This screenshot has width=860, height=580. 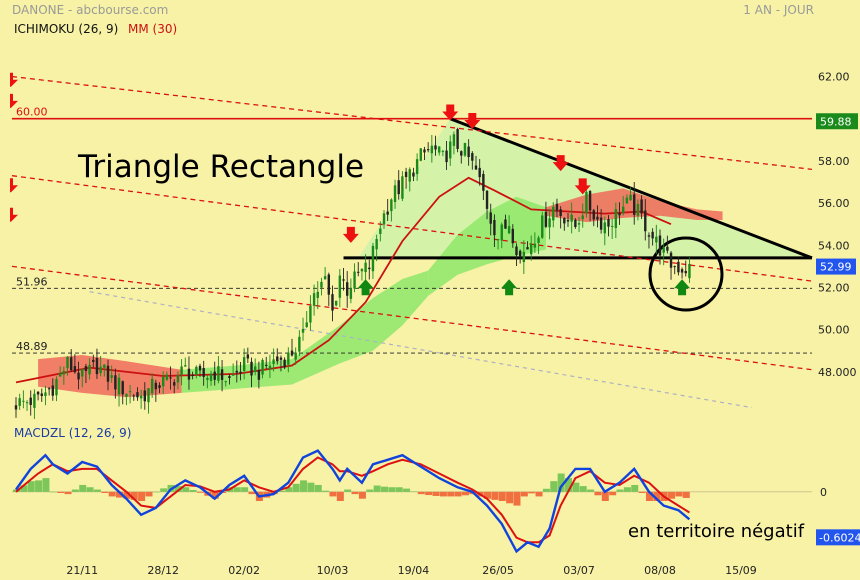 What do you see at coordinates (32, 281) in the screenshot?
I see `level-label: 51.96` at bounding box center [32, 281].